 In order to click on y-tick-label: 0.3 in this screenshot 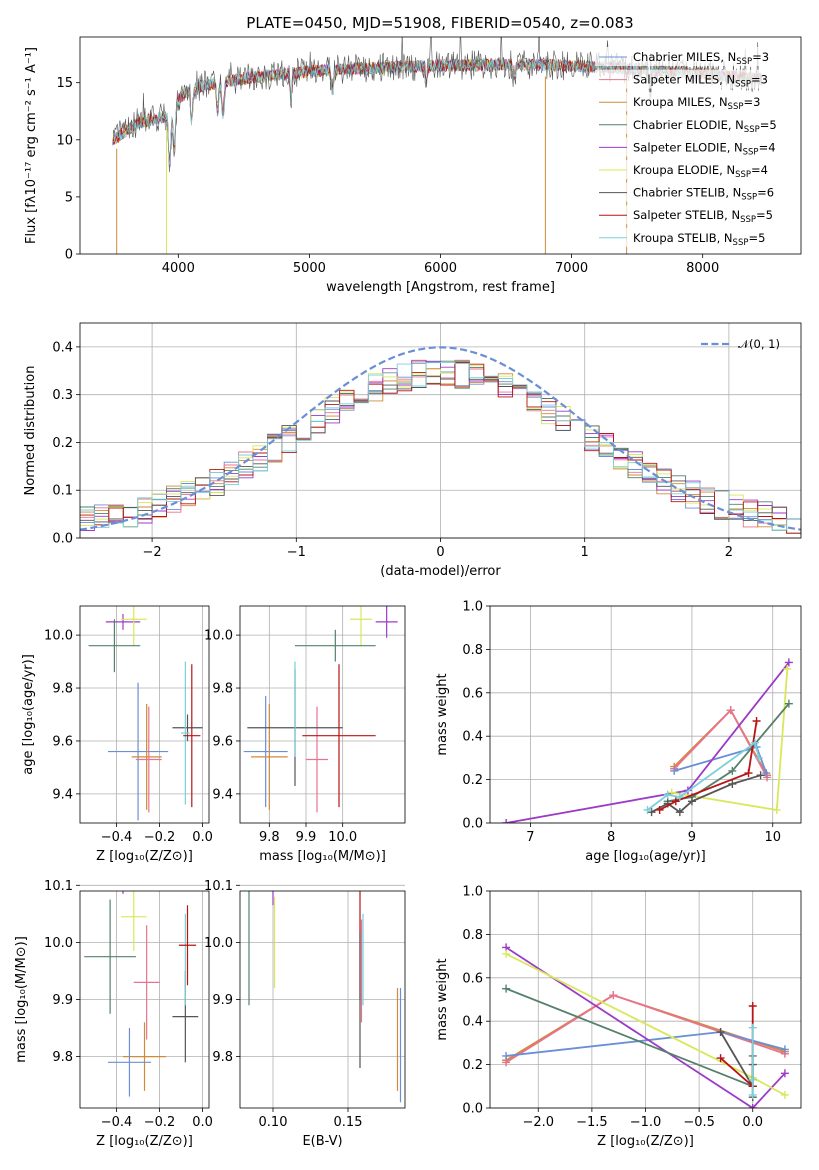, I will do `click(62, 395)`.